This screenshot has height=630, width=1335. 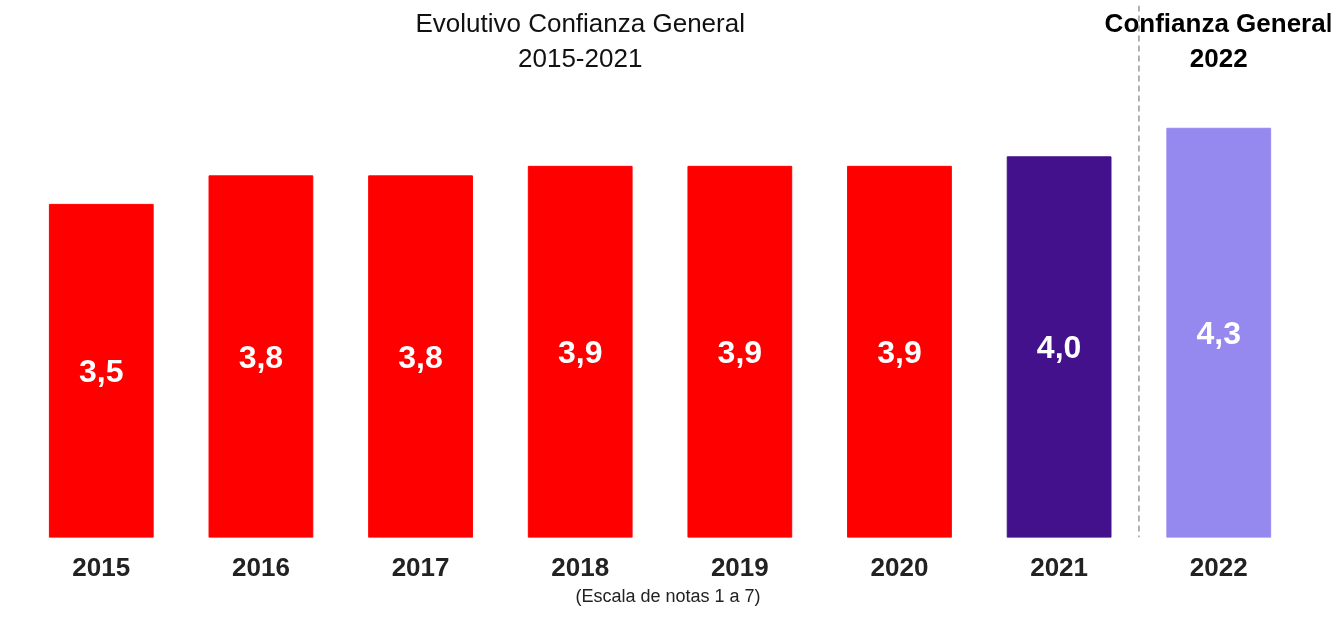 What do you see at coordinates (580, 40) in the screenshot?
I see `chart-title: Evolutivo Confianza General 2015-2021` at bounding box center [580, 40].